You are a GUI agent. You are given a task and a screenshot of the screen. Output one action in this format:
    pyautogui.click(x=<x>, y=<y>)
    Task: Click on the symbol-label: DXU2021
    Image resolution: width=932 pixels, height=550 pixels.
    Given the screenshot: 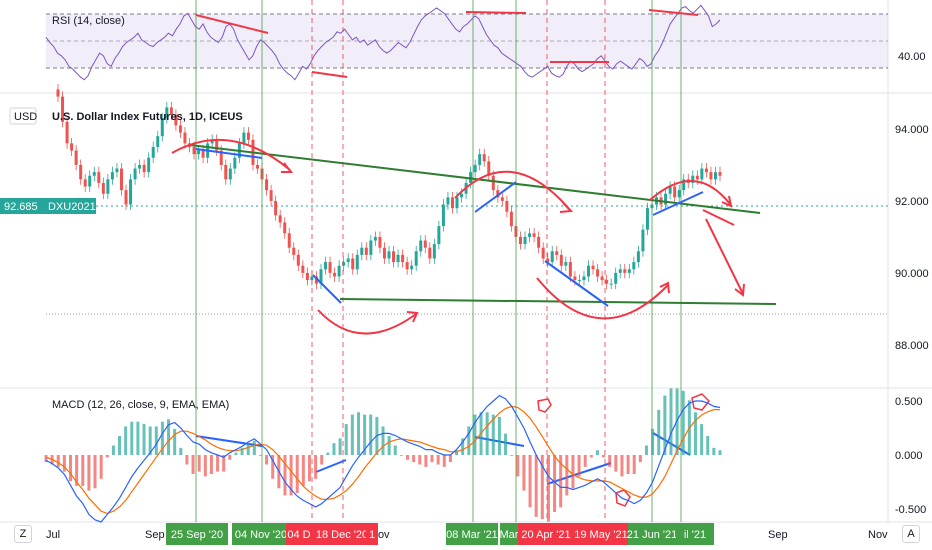 What is the action you would take?
    pyautogui.click(x=72, y=207)
    